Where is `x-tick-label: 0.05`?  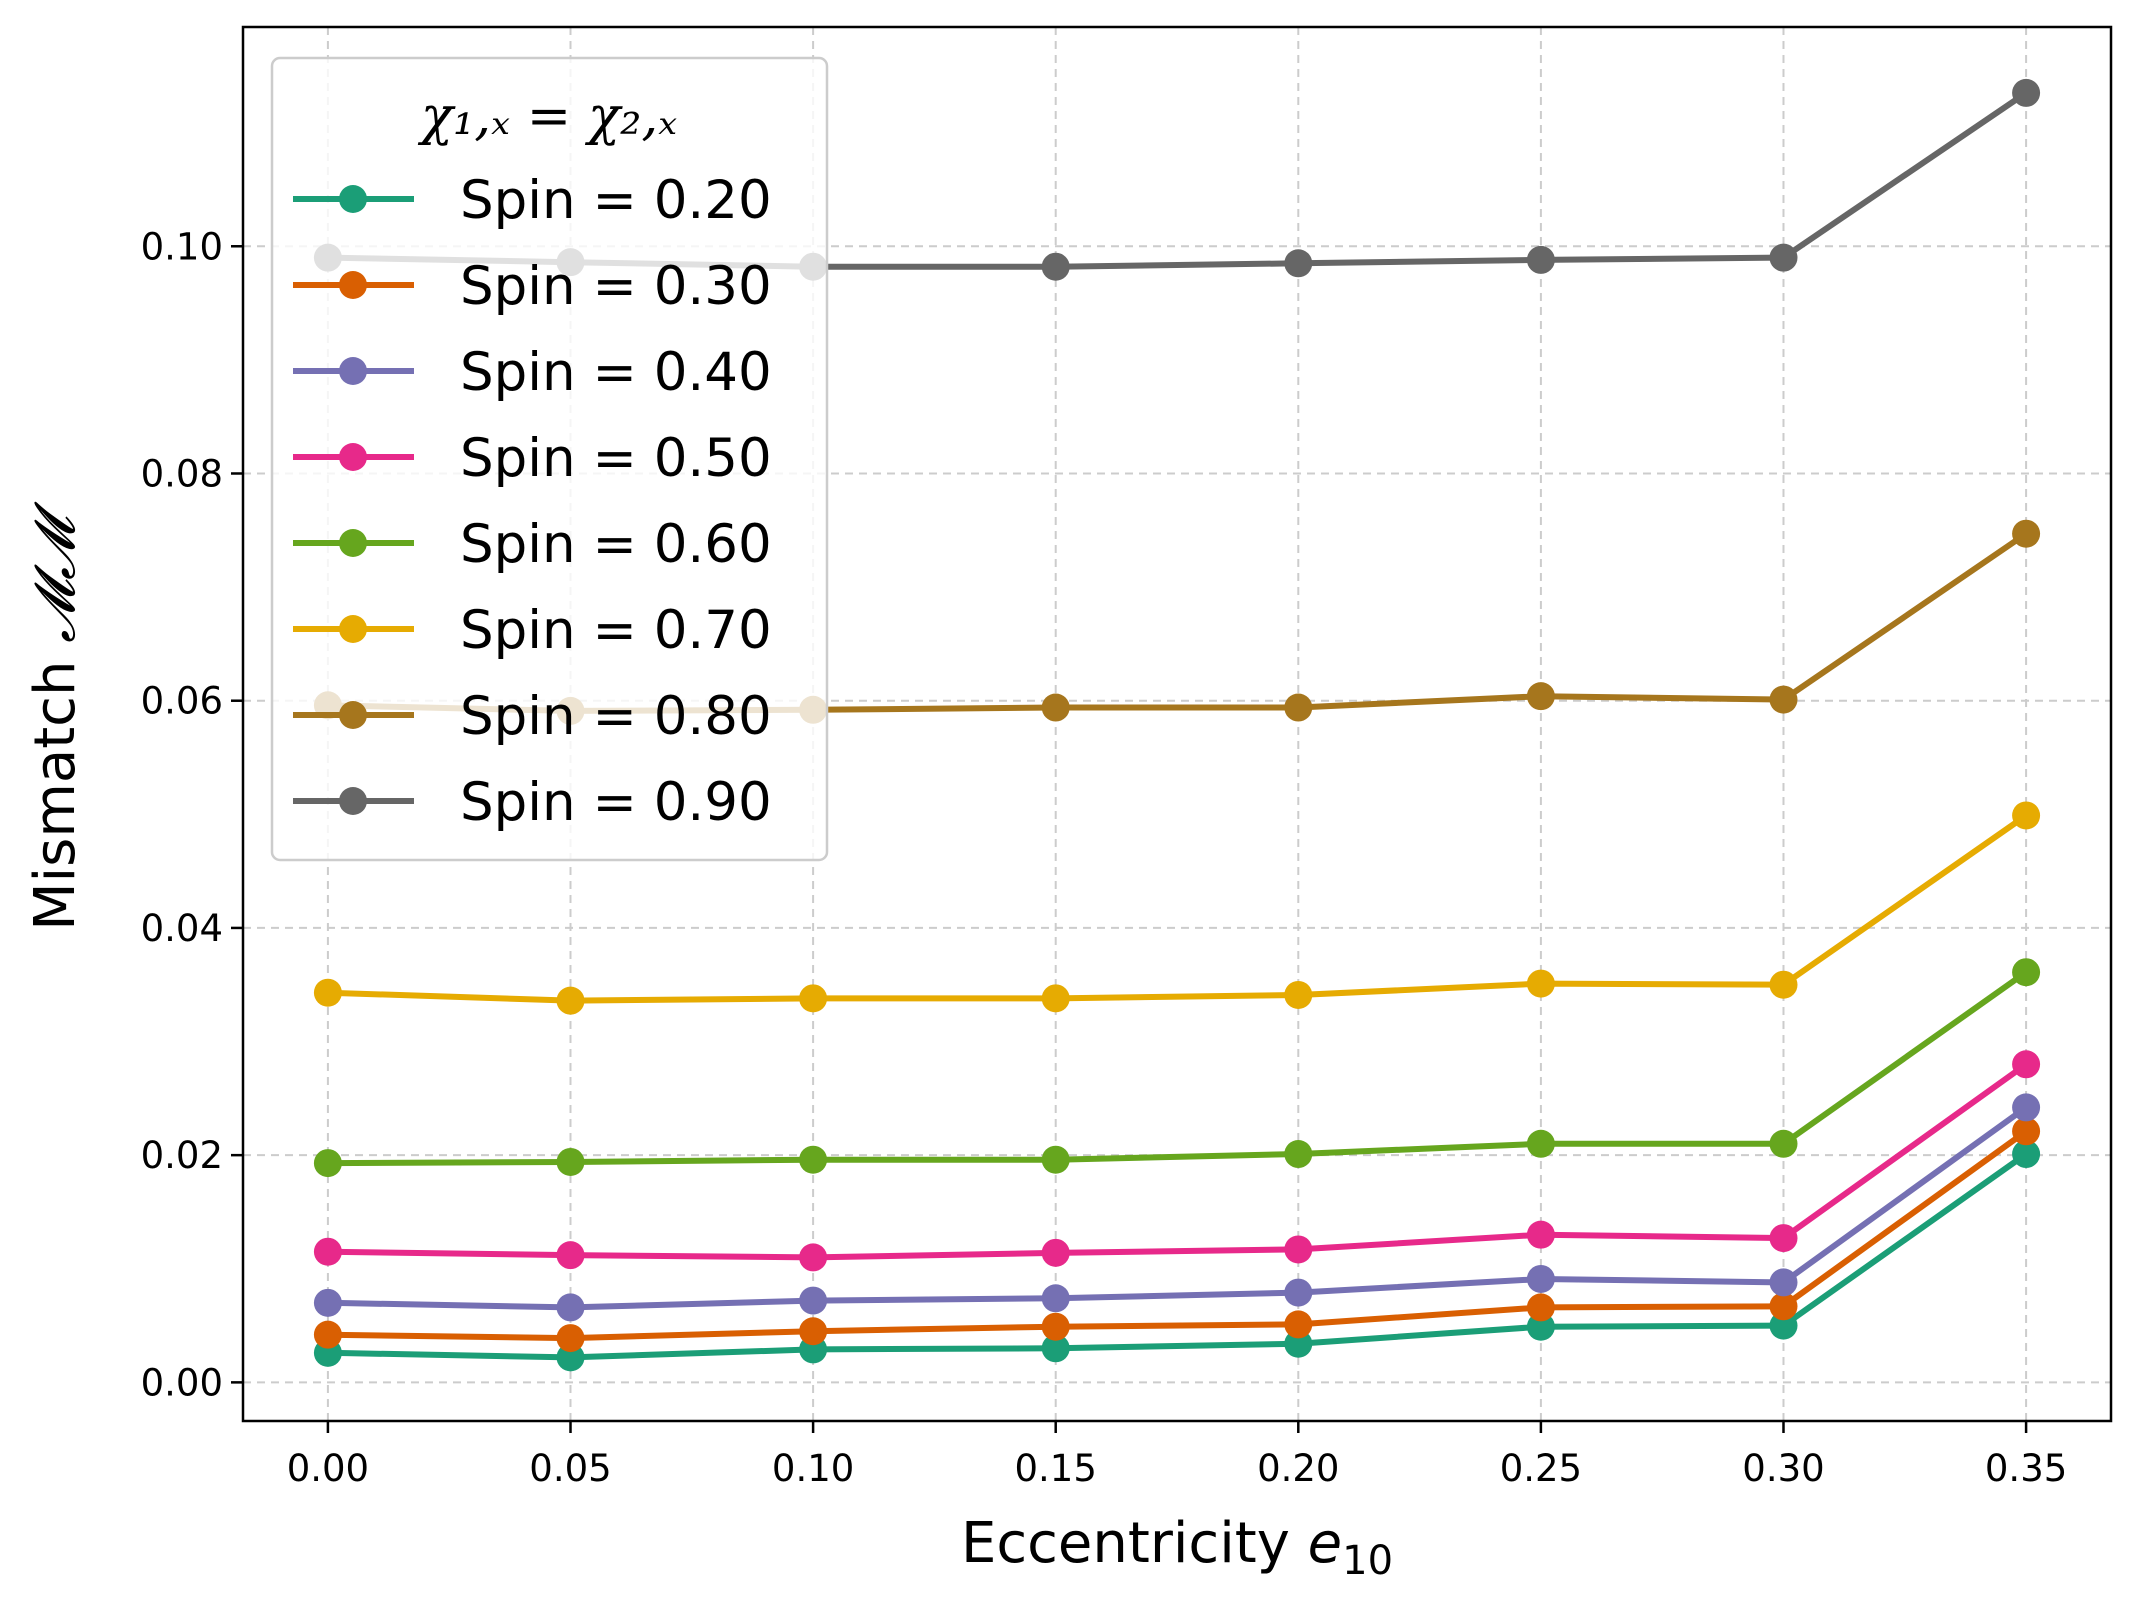 x-tick-label: 0.05 is located at coordinates (570, 1468).